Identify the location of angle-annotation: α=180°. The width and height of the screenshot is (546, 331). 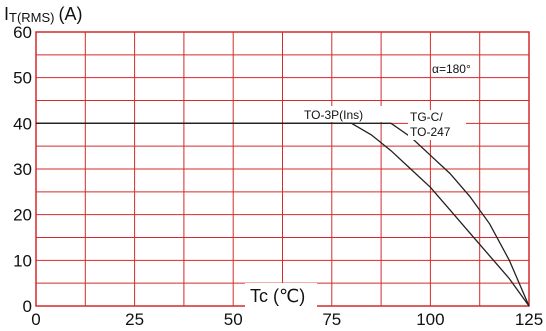
(451, 69).